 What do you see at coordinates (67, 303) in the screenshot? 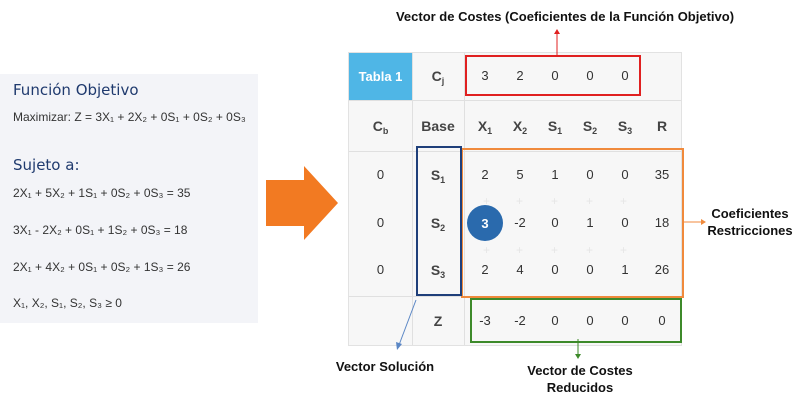
I see `non-negativity: X₁, X₂, S₁, S₂, S₃ ≥ 0` at bounding box center [67, 303].